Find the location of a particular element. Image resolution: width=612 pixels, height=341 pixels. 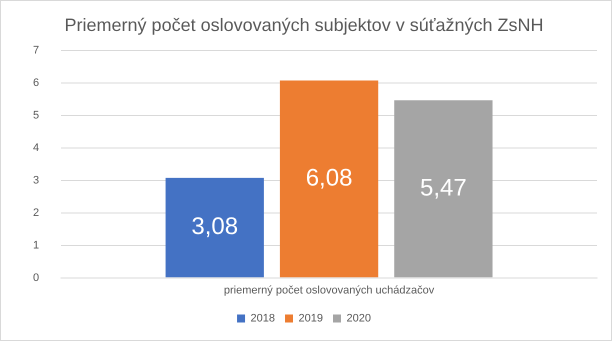

y-tick-label: 6 is located at coordinates (36, 83).